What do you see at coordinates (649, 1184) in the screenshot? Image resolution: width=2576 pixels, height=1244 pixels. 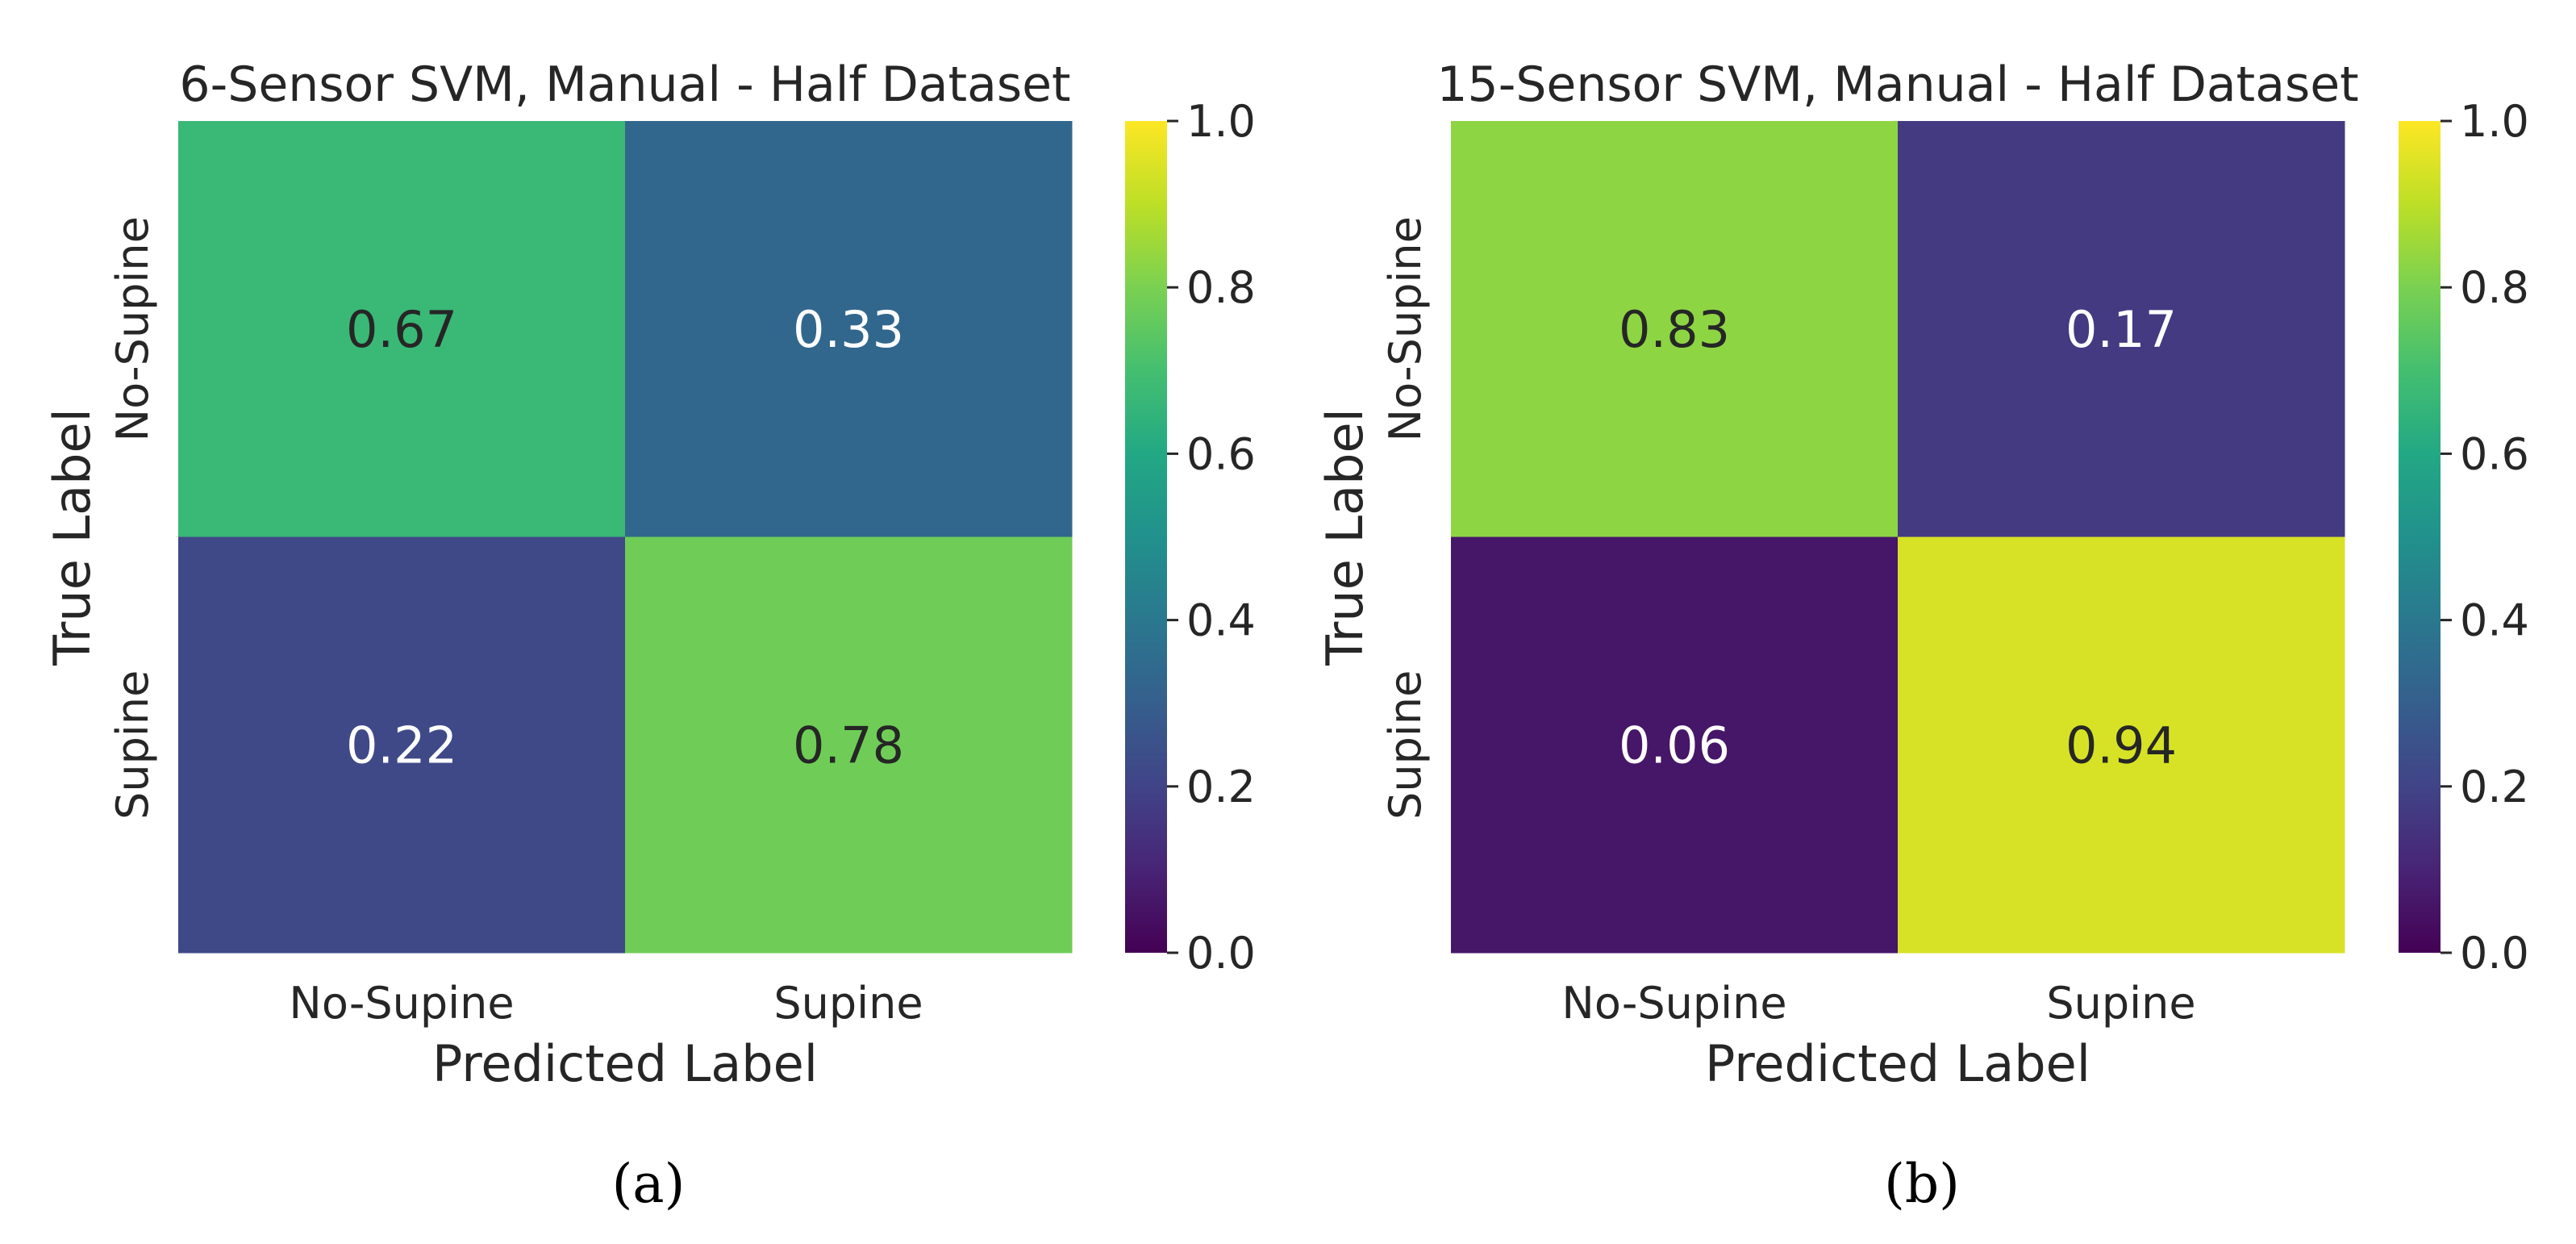 I see `panel-label: (a)` at bounding box center [649, 1184].